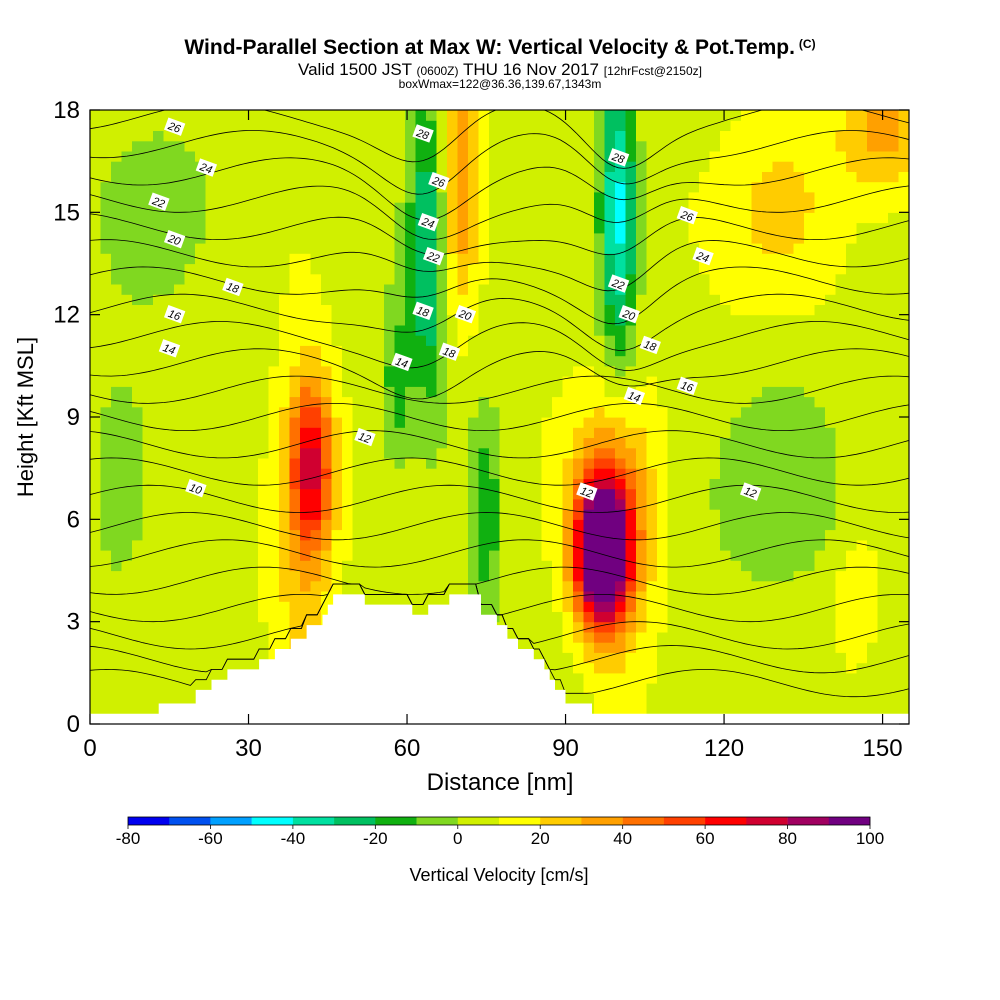 The height and width of the screenshot is (1000, 1000). What do you see at coordinates (465, 314) in the screenshot?
I see `contour-label: 20` at bounding box center [465, 314].